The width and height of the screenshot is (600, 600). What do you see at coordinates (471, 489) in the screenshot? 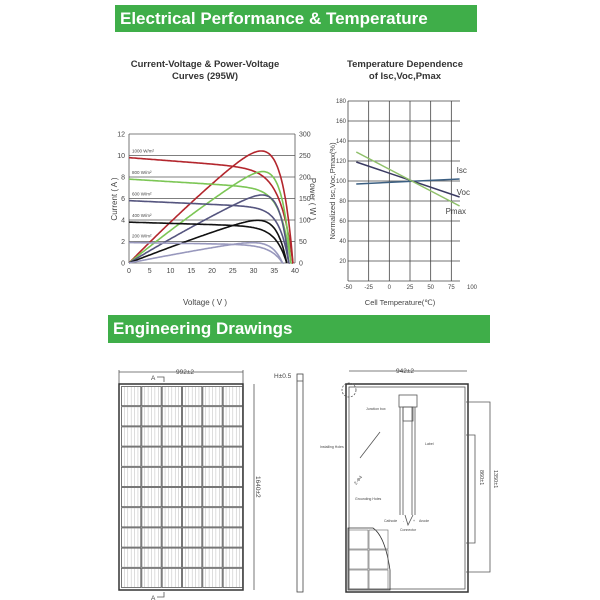
I see `mount-inner-dim` at bounding box center [471, 489].